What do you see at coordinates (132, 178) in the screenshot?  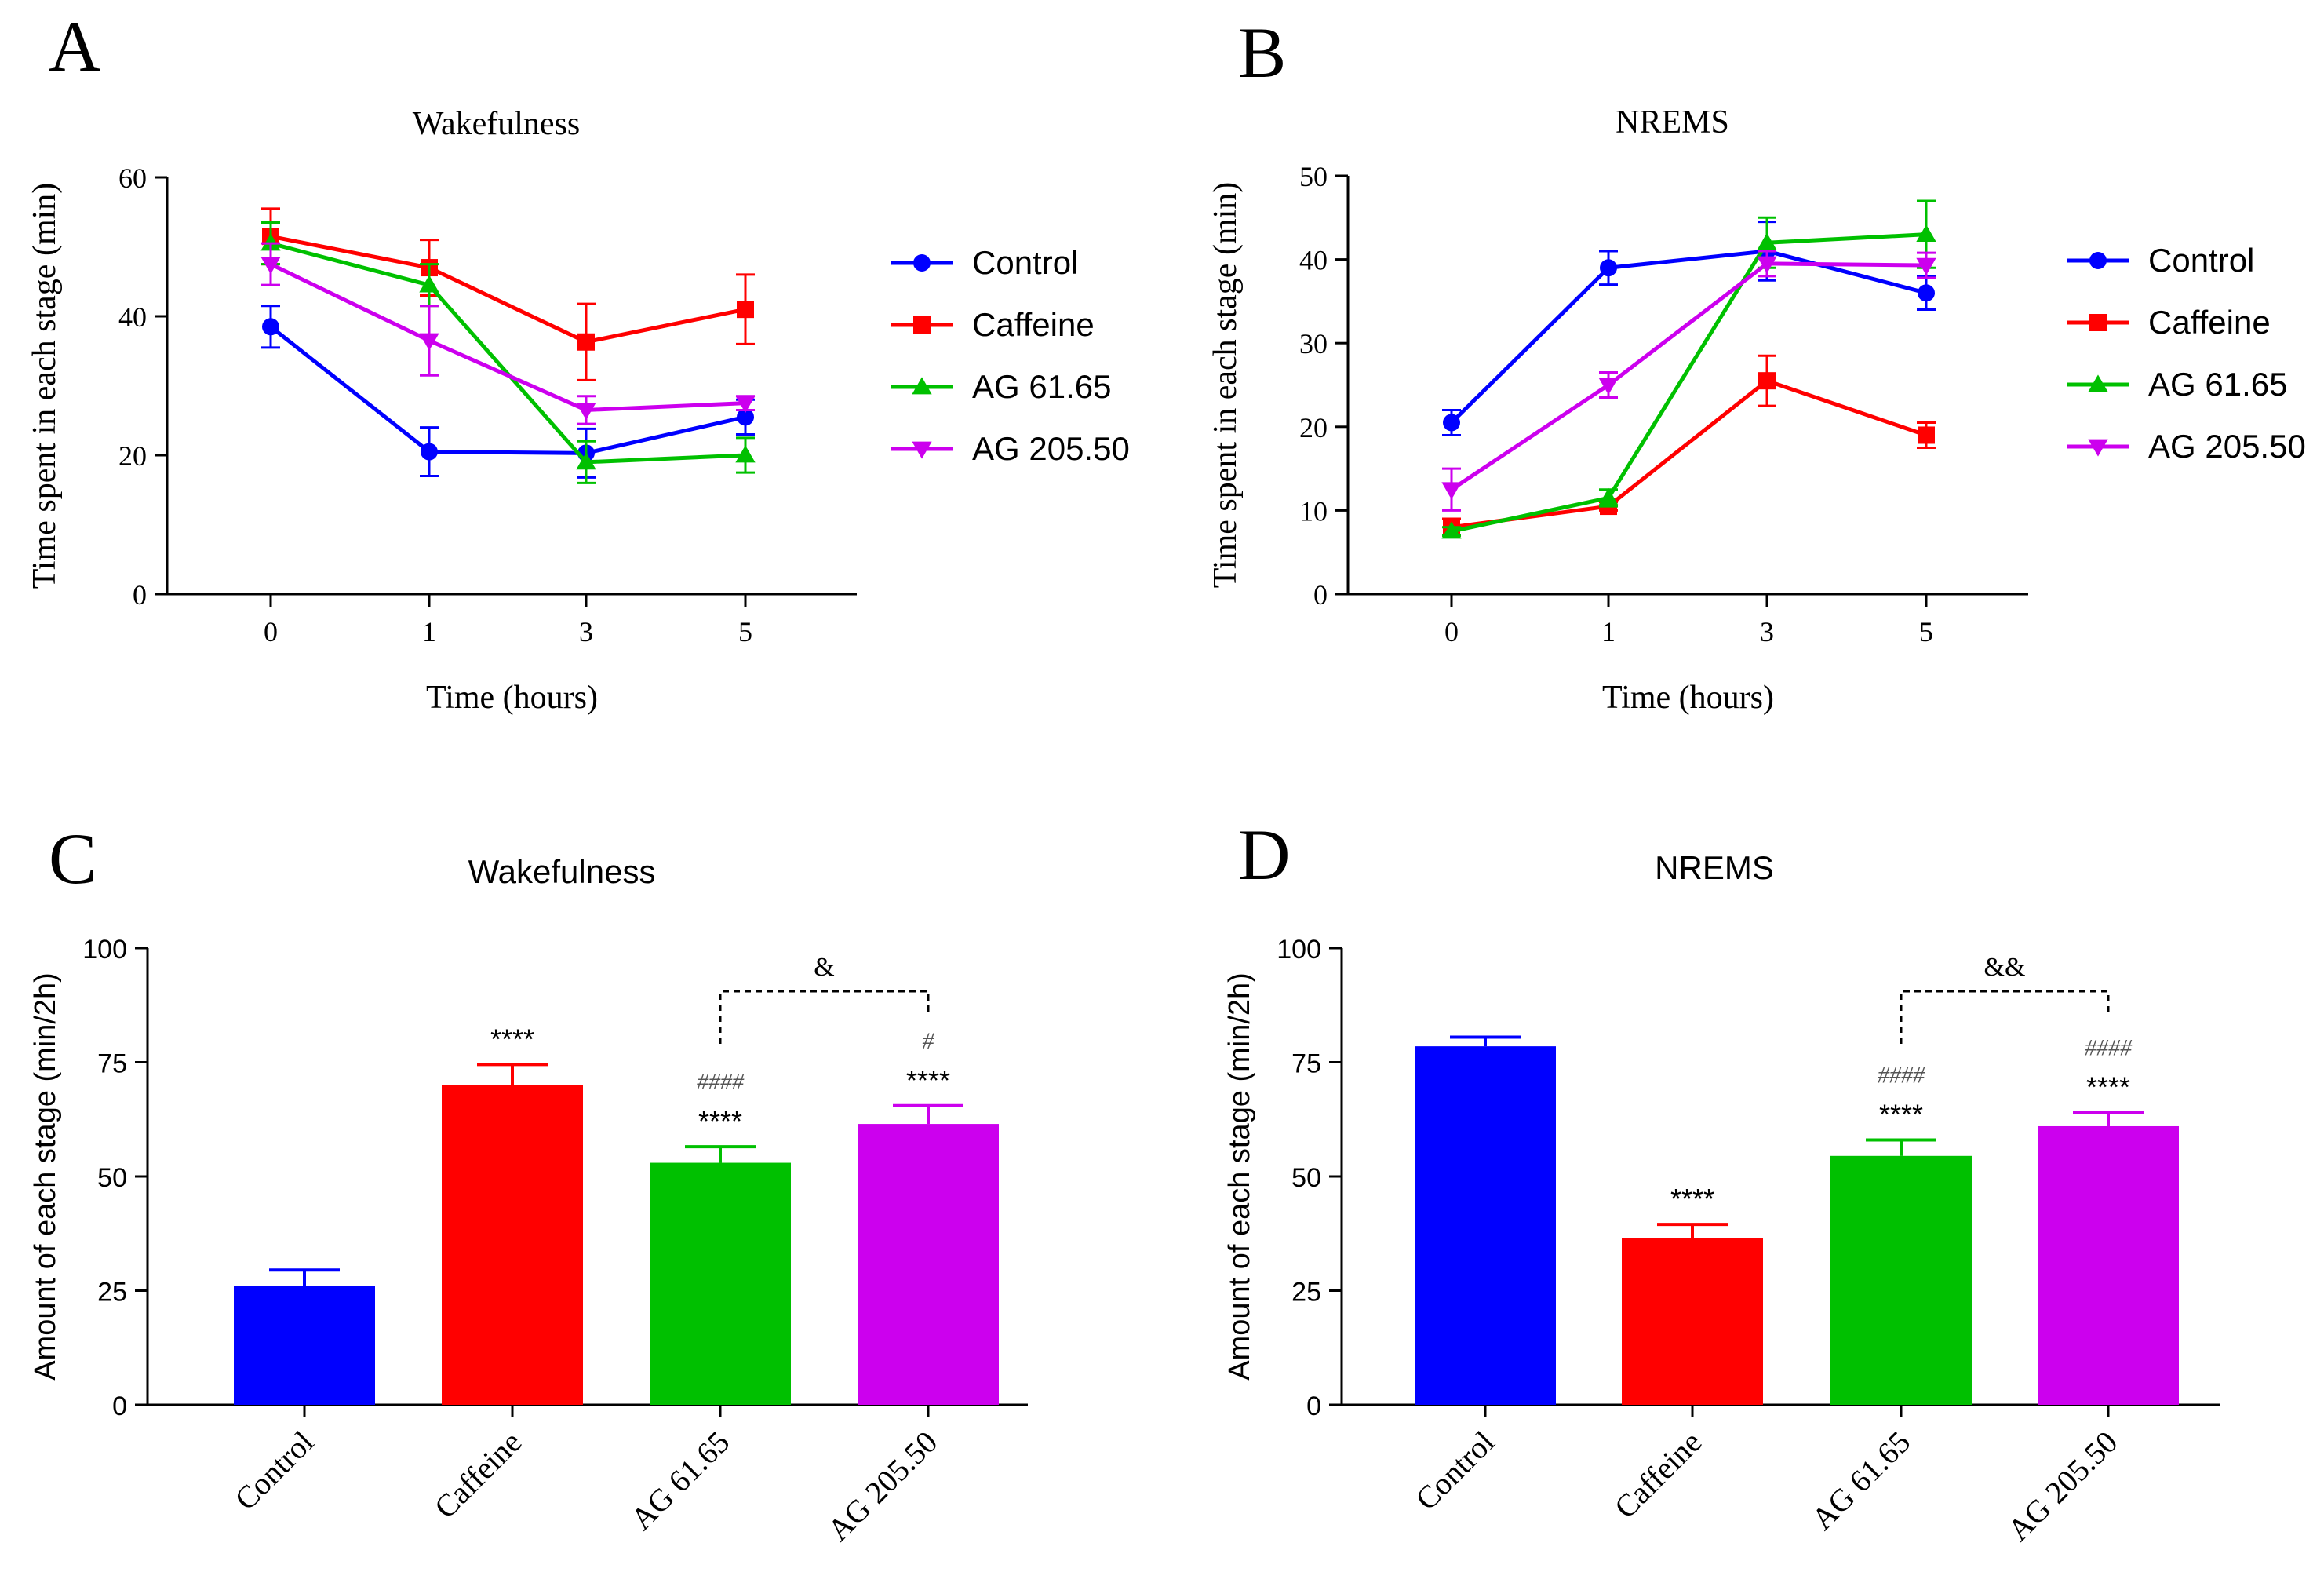 I see `y-tick-label: 60` at bounding box center [132, 178].